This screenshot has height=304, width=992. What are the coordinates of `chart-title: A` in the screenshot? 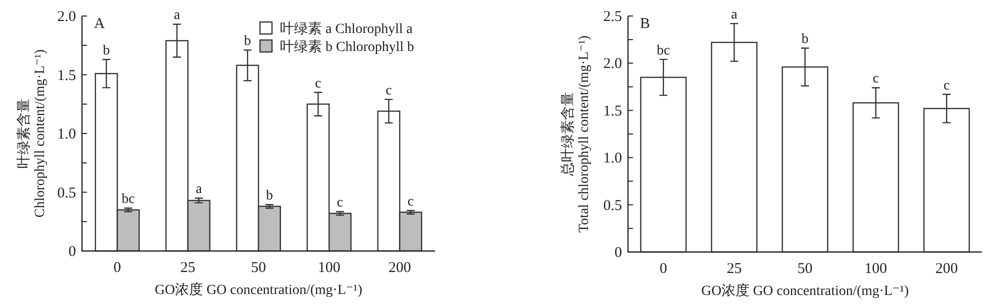 It's located at (99, 24).